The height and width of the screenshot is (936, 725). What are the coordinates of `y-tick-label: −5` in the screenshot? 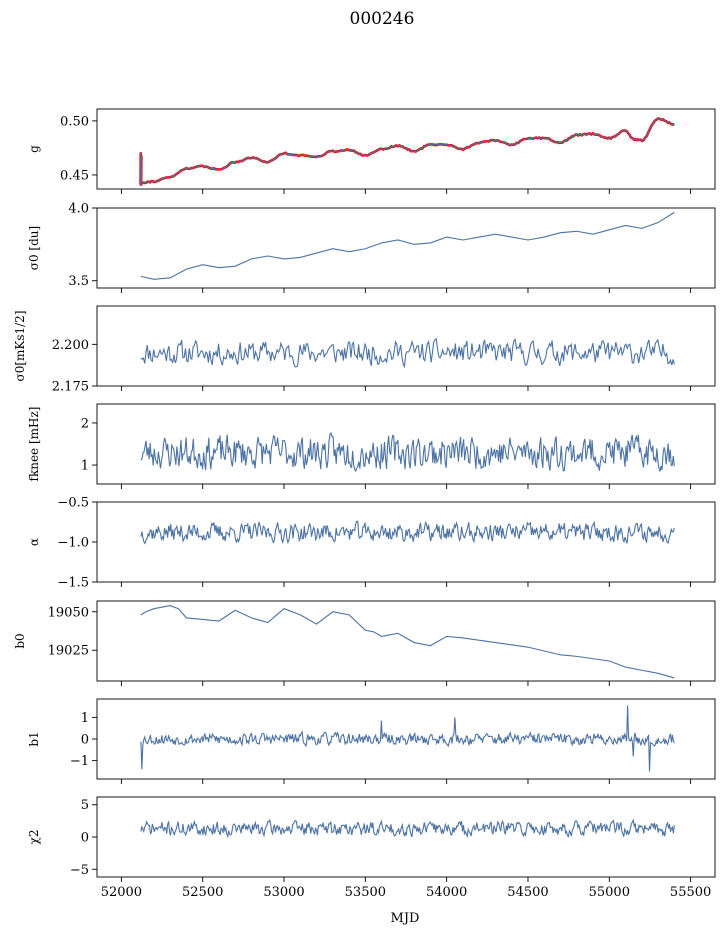 It's located at (79, 870).